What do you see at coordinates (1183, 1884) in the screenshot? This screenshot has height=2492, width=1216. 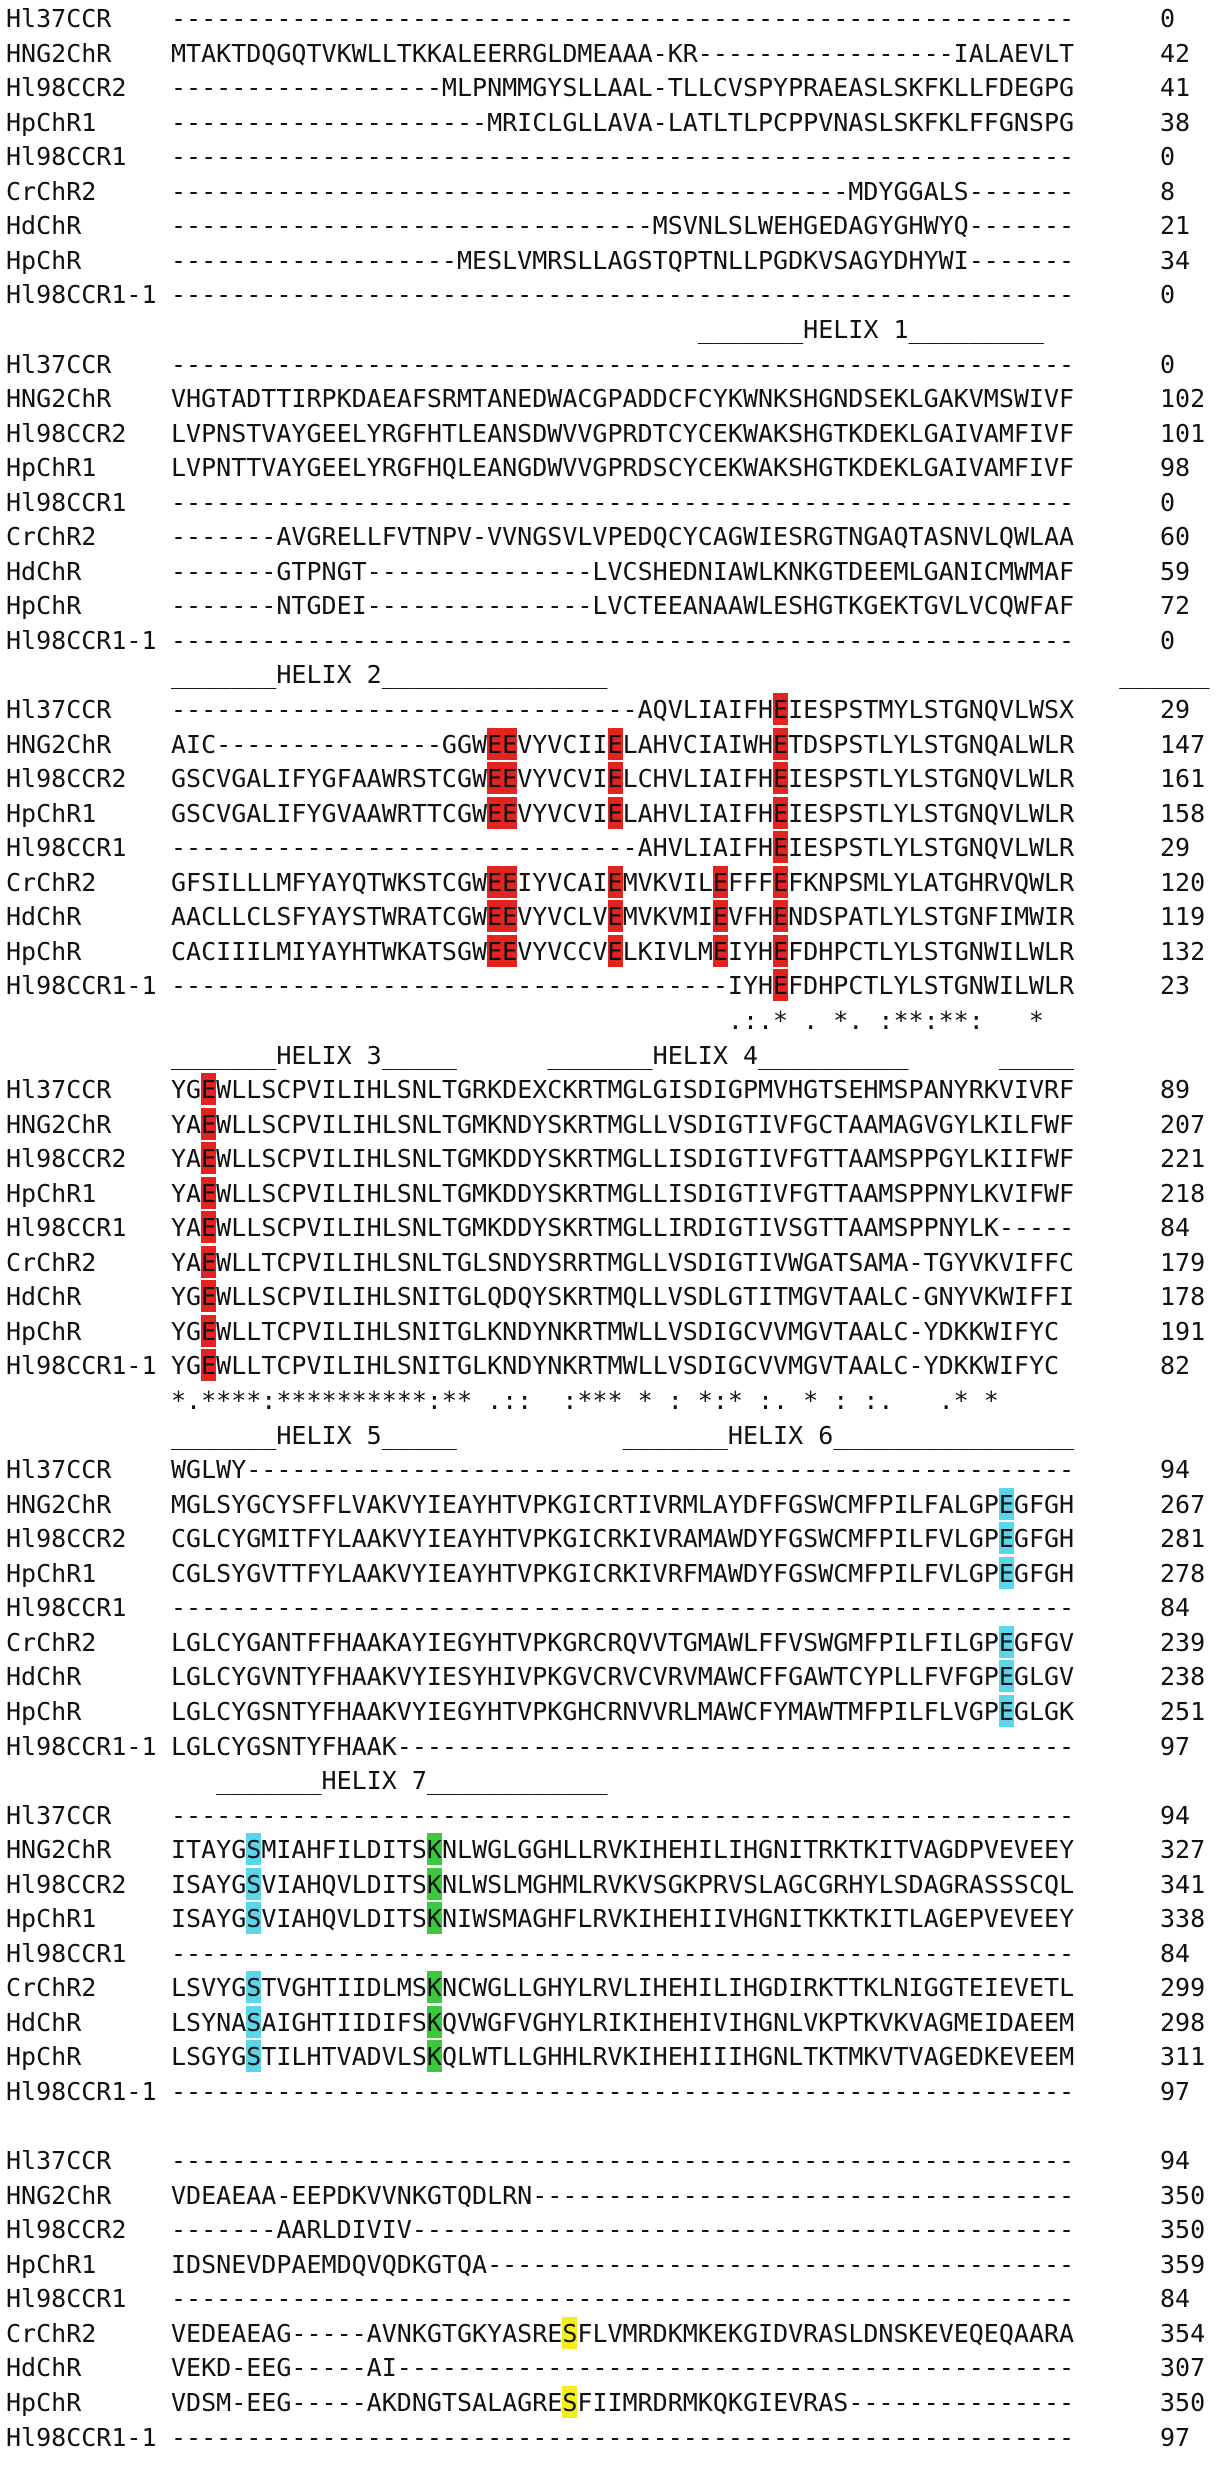 I see `residue-count: 341` at bounding box center [1183, 1884].